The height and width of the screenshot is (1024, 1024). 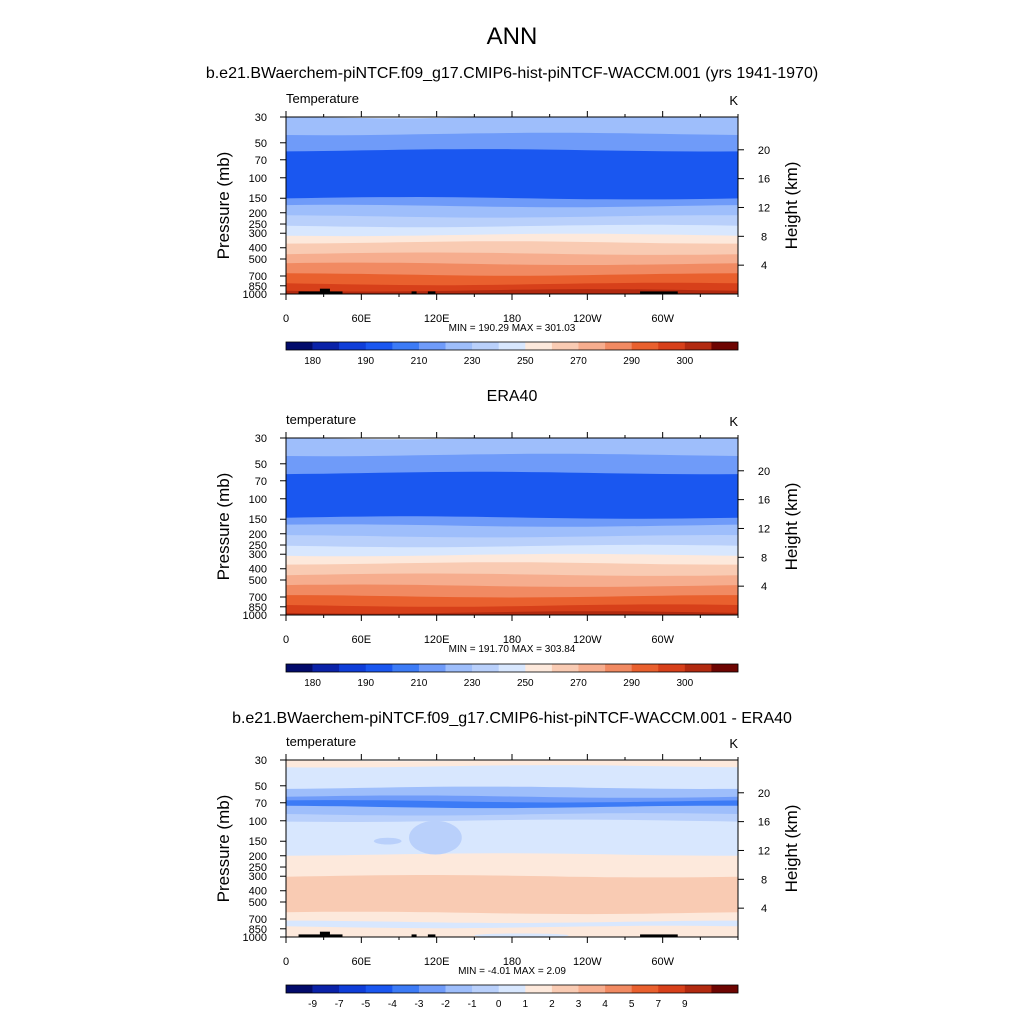 I want to click on x-tick-label: 60W, so click(x=662, y=640).